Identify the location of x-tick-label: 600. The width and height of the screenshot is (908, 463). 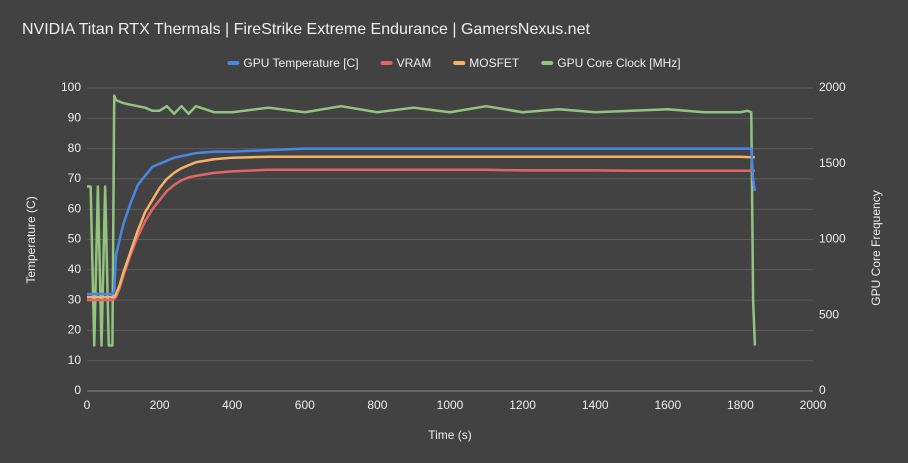
(305, 405).